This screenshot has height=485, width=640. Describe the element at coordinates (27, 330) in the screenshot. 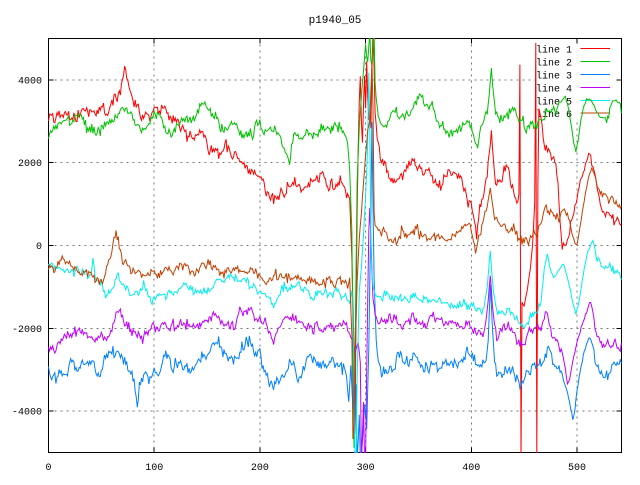

I see `svg-text: -2000` at that location.